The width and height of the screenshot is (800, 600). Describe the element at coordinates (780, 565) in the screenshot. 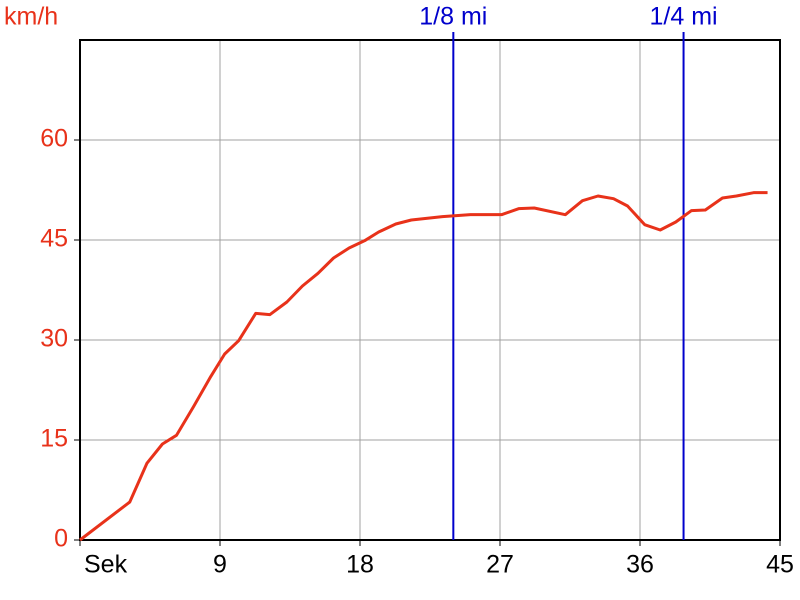

I see `x-tick-label: 45` at that location.